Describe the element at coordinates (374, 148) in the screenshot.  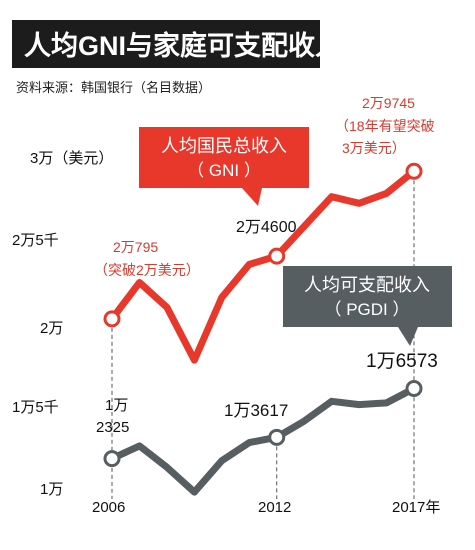
I see `gni-2017-note-2: 3万美元）` at that location.